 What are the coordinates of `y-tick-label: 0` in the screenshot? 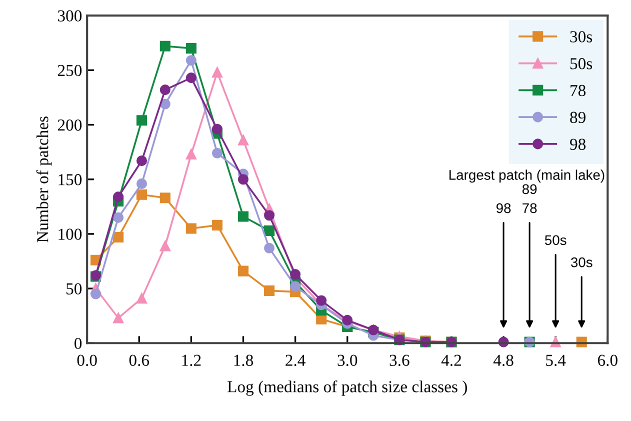 It's located at (78, 344).